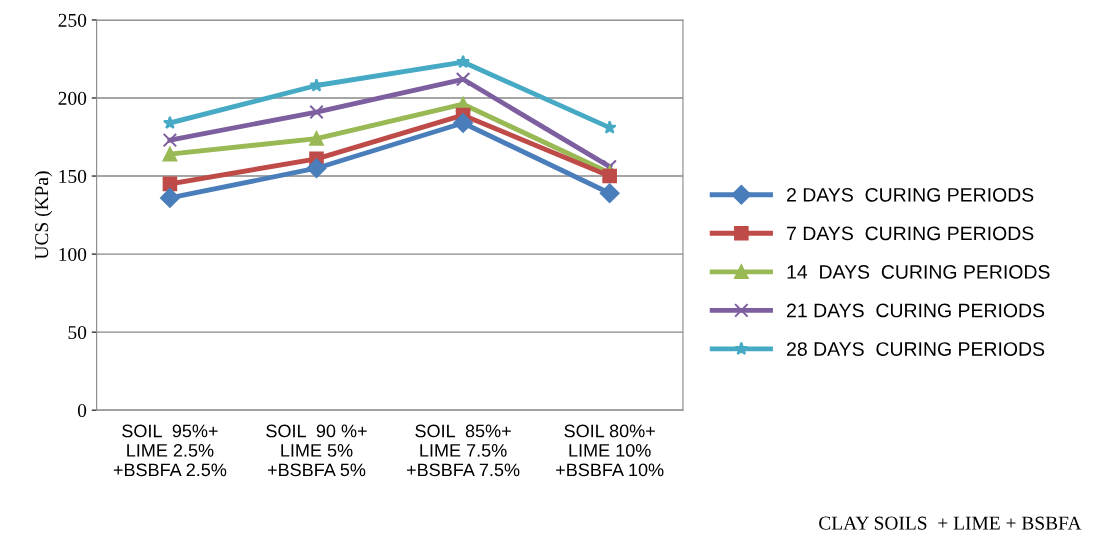 The image size is (1098, 539). What do you see at coordinates (316, 450) in the screenshot?
I see `x-tick-label: SOIL 90 %+ LIME 5% +BSBFA 5%` at bounding box center [316, 450].